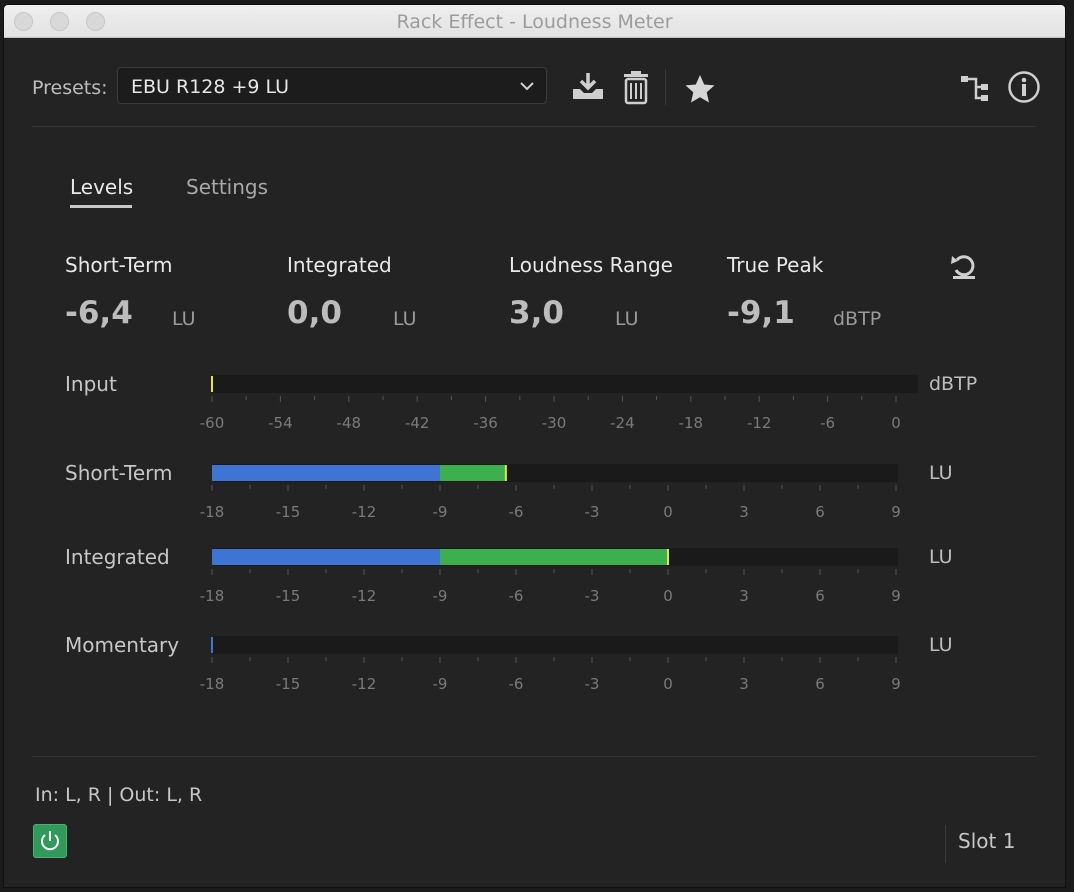  What do you see at coordinates (536, 313) in the screenshot?
I see `stat-loudness-range-value: 3,0` at bounding box center [536, 313].